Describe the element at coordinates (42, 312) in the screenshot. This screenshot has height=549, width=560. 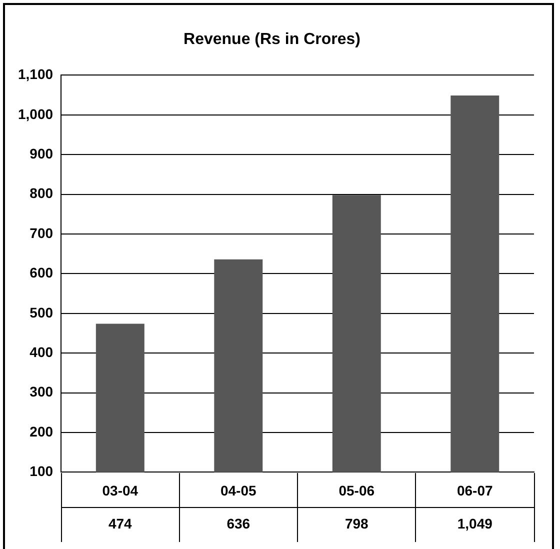
I see `y-tick-label: 500` at that location.